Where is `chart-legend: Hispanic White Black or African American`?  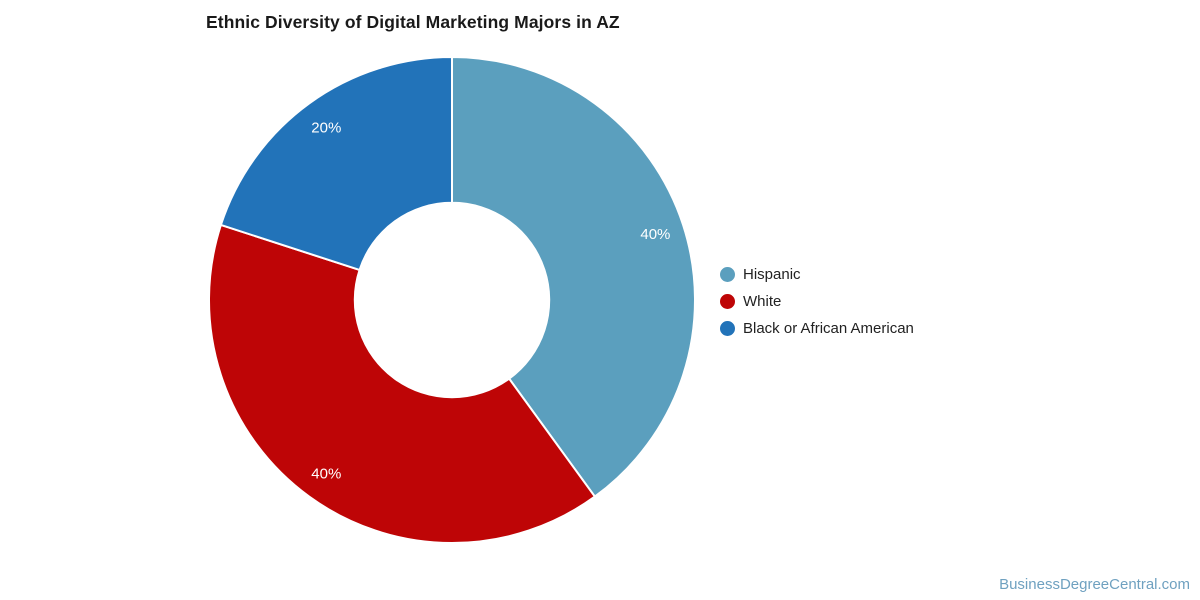 chart-legend: Hispanic White Black or African American is located at coordinates (817, 301).